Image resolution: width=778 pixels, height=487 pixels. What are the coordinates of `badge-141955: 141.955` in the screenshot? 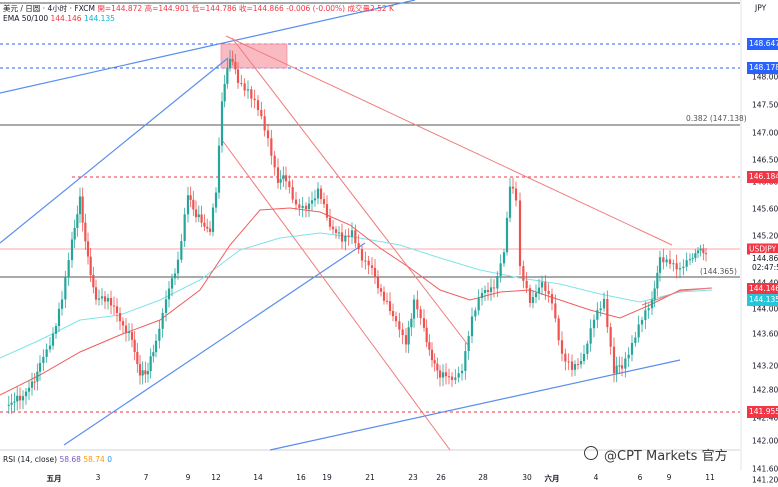 It's located at (762, 412).